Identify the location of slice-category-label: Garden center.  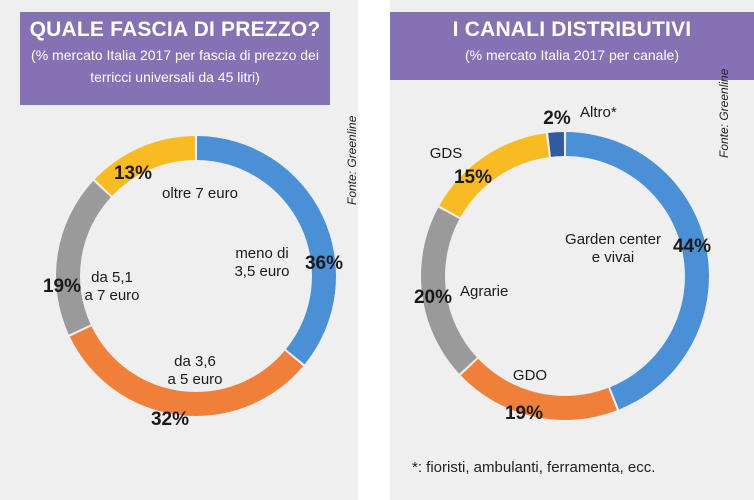
(613, 239).